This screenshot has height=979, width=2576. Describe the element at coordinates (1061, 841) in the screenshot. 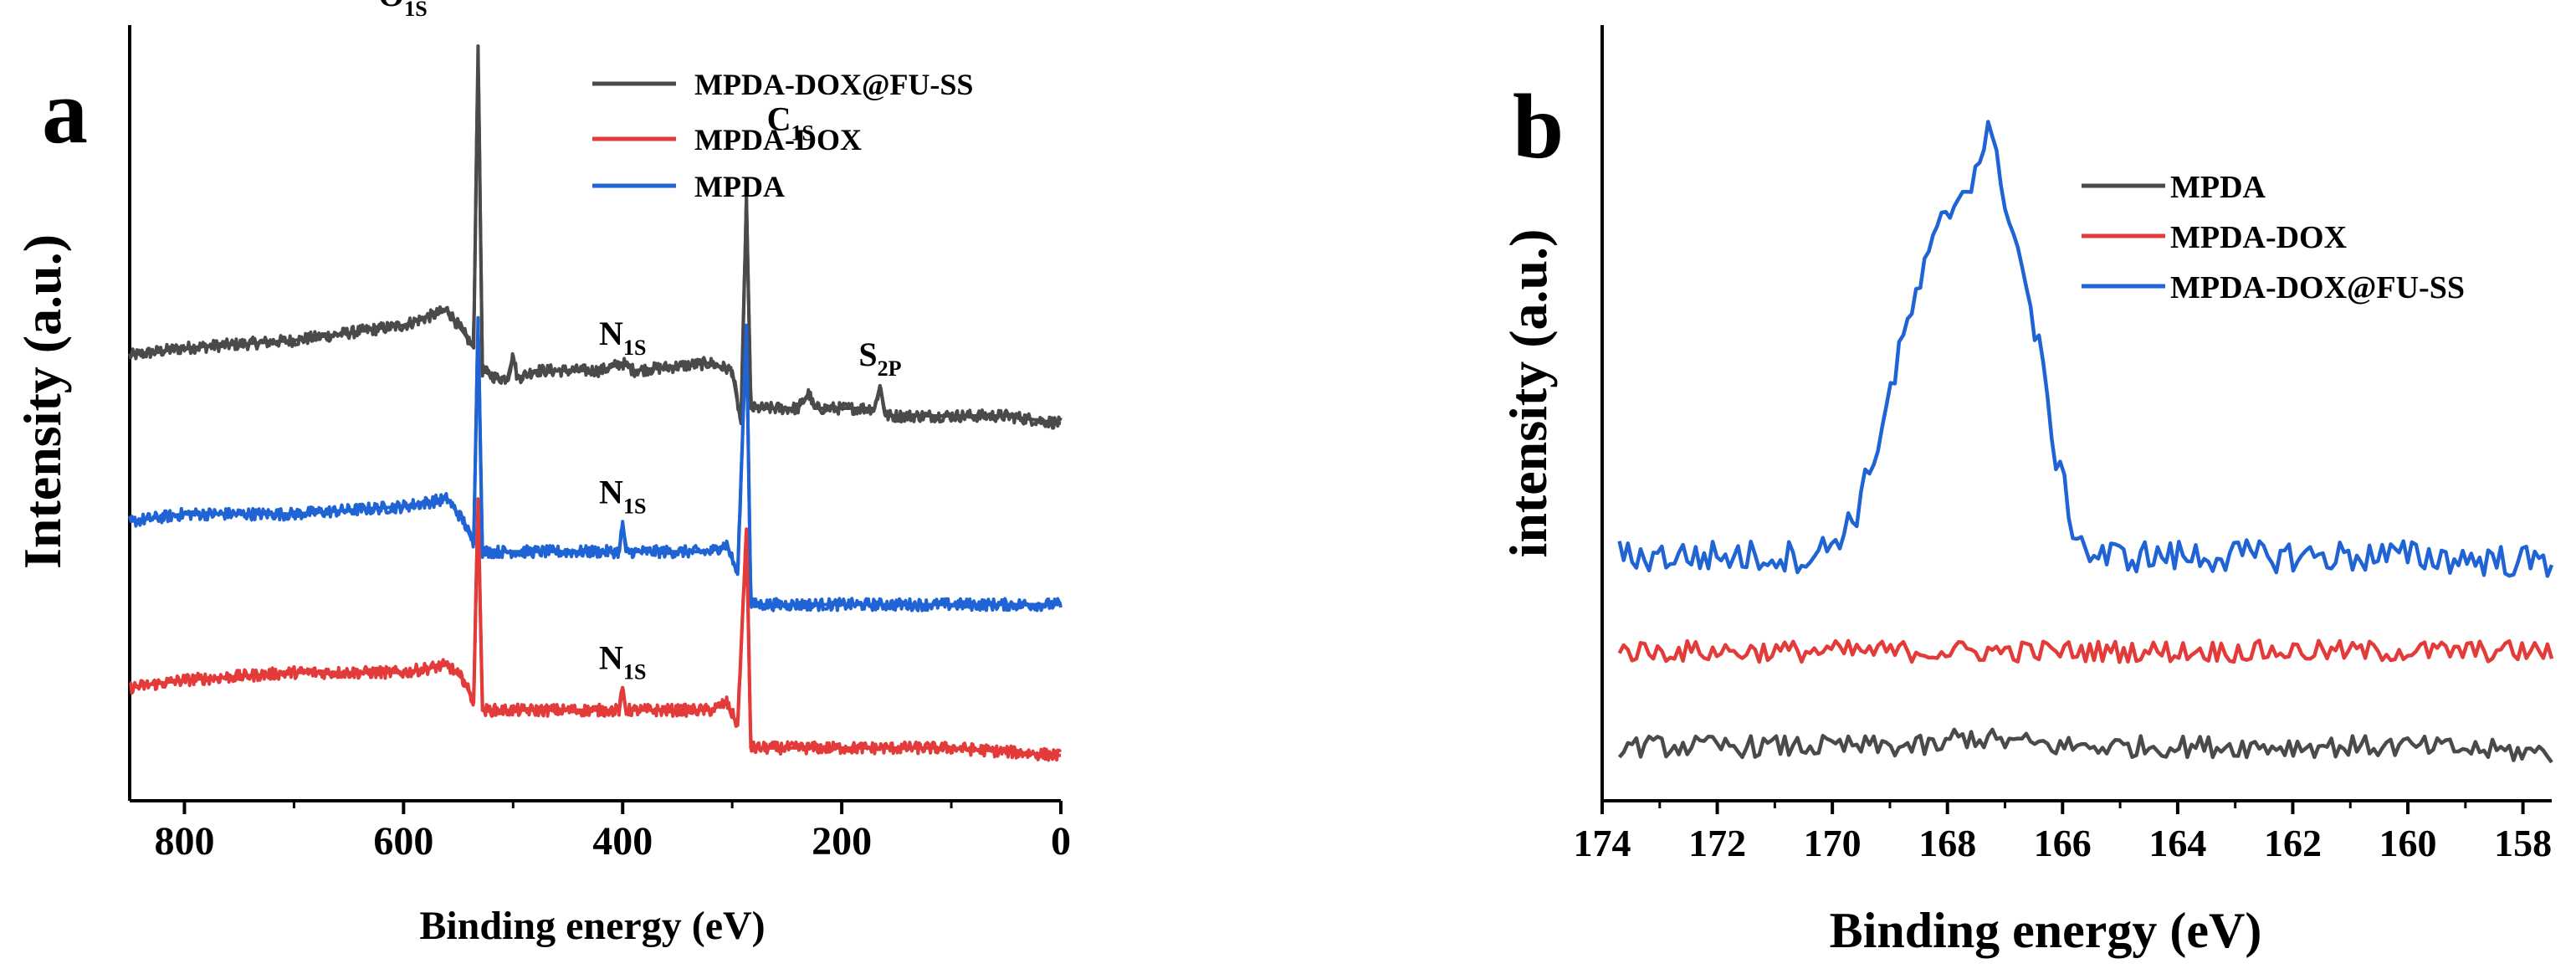

I see `panel-a-x-tick-label: 0` at that location.